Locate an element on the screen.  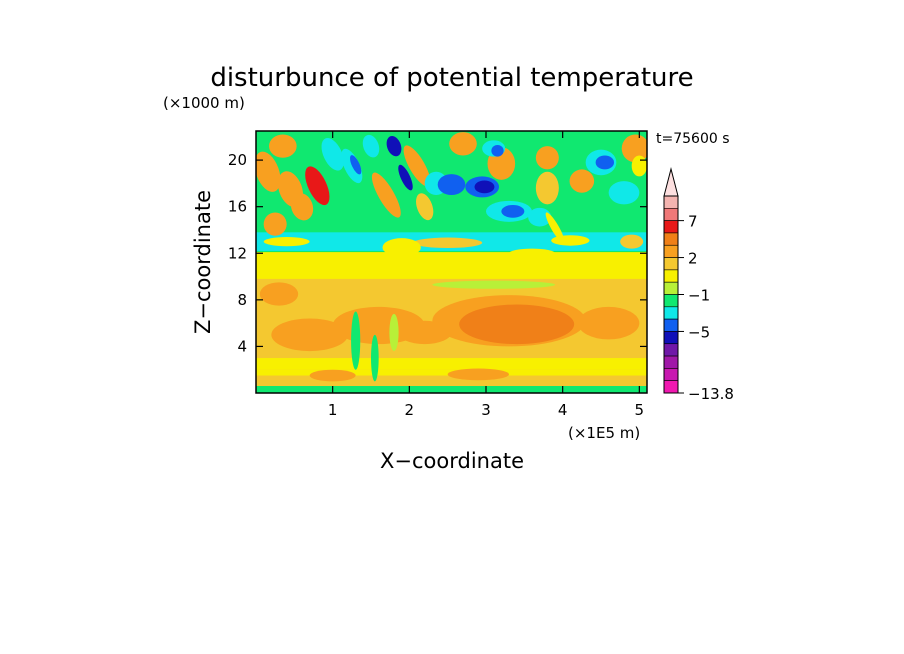
colorbar-extension-arrow is located at coordinates (671, 182).